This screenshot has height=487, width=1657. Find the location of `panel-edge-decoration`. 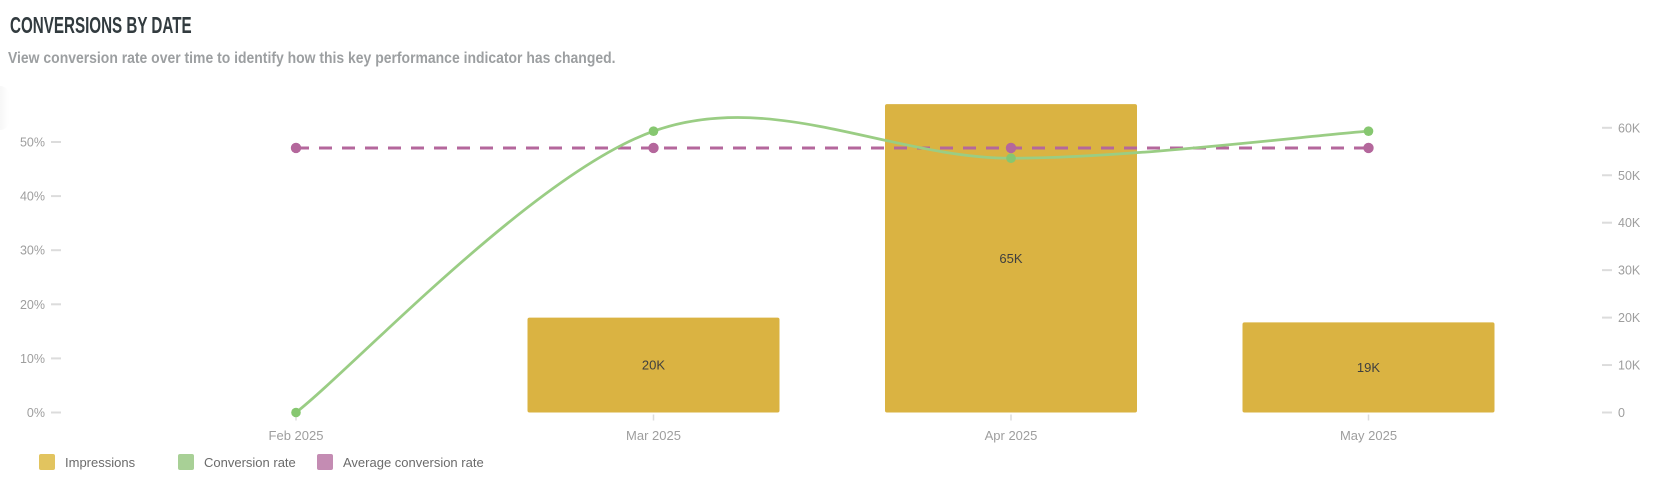

panel-edge-decoration is located at coordinates (4, 108).